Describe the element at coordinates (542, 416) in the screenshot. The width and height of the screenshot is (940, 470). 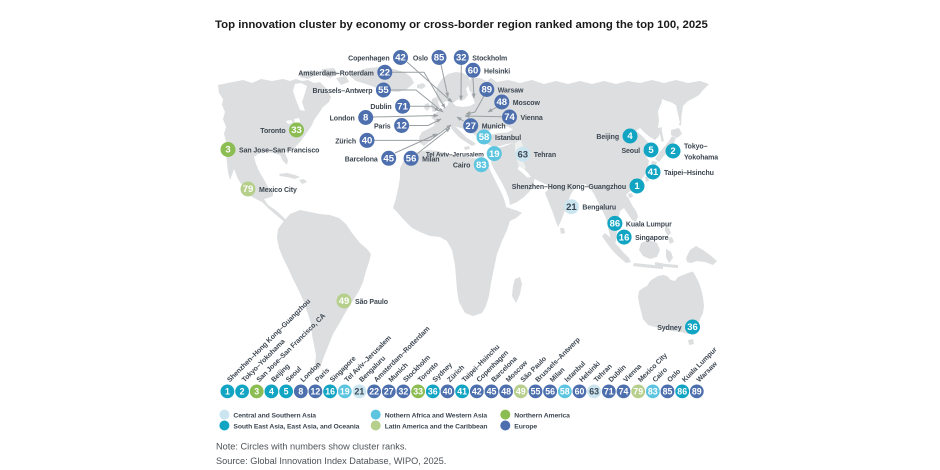
I see `svg-text: Northern America` at that location.